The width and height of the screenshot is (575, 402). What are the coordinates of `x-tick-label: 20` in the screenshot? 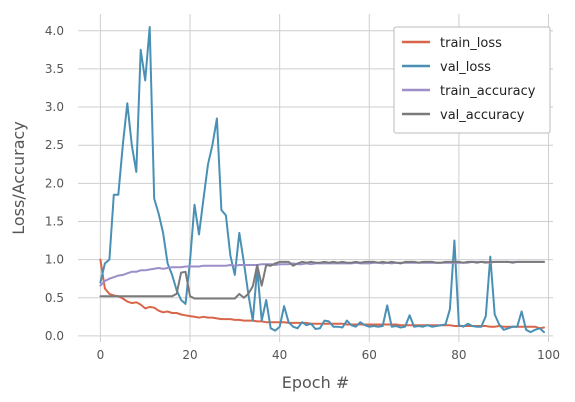 It's located at (189, 355).